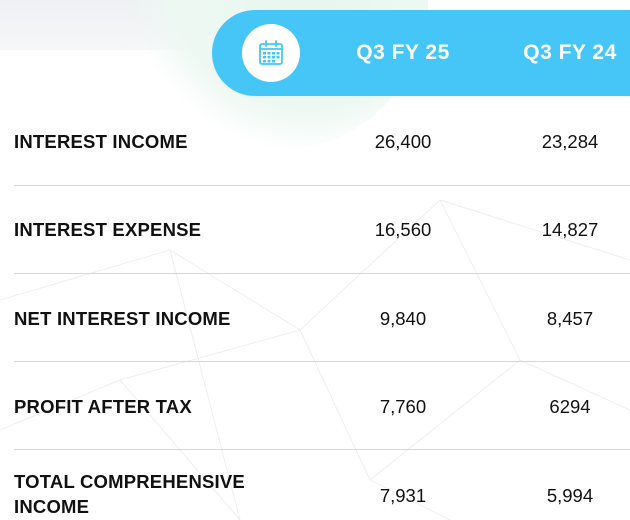 Image resolution: width=630 pixels, height=520 pixels. I want to click on calendar-icon, so click(271, 52).